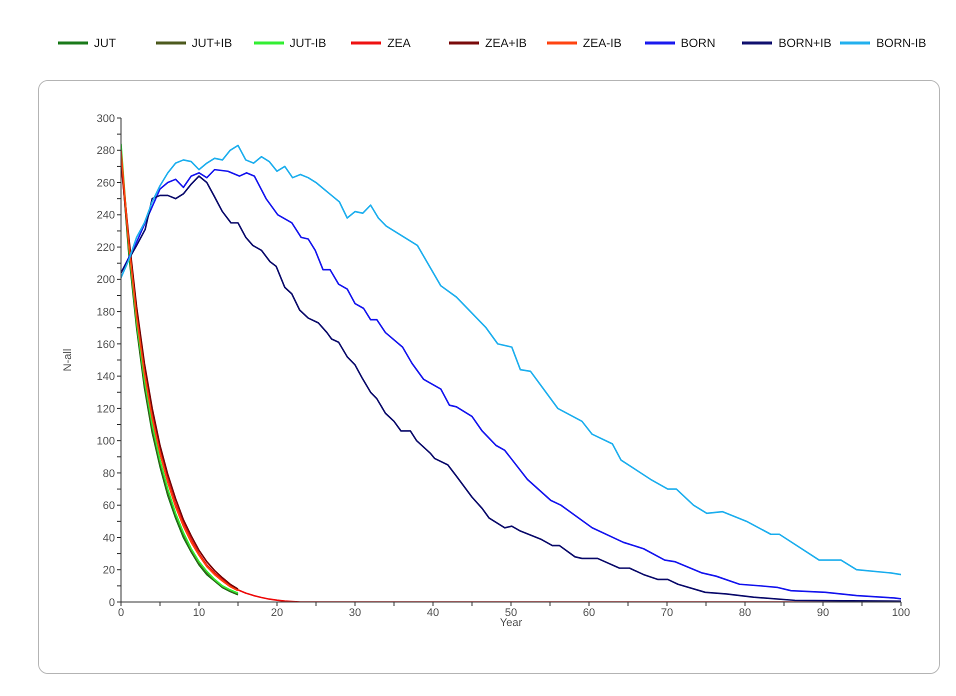 This screenshot has height=696, width=956. Describe the element at coordinates (399, 43) in the screenshot. I see `legend-label: ZEA` at that location.